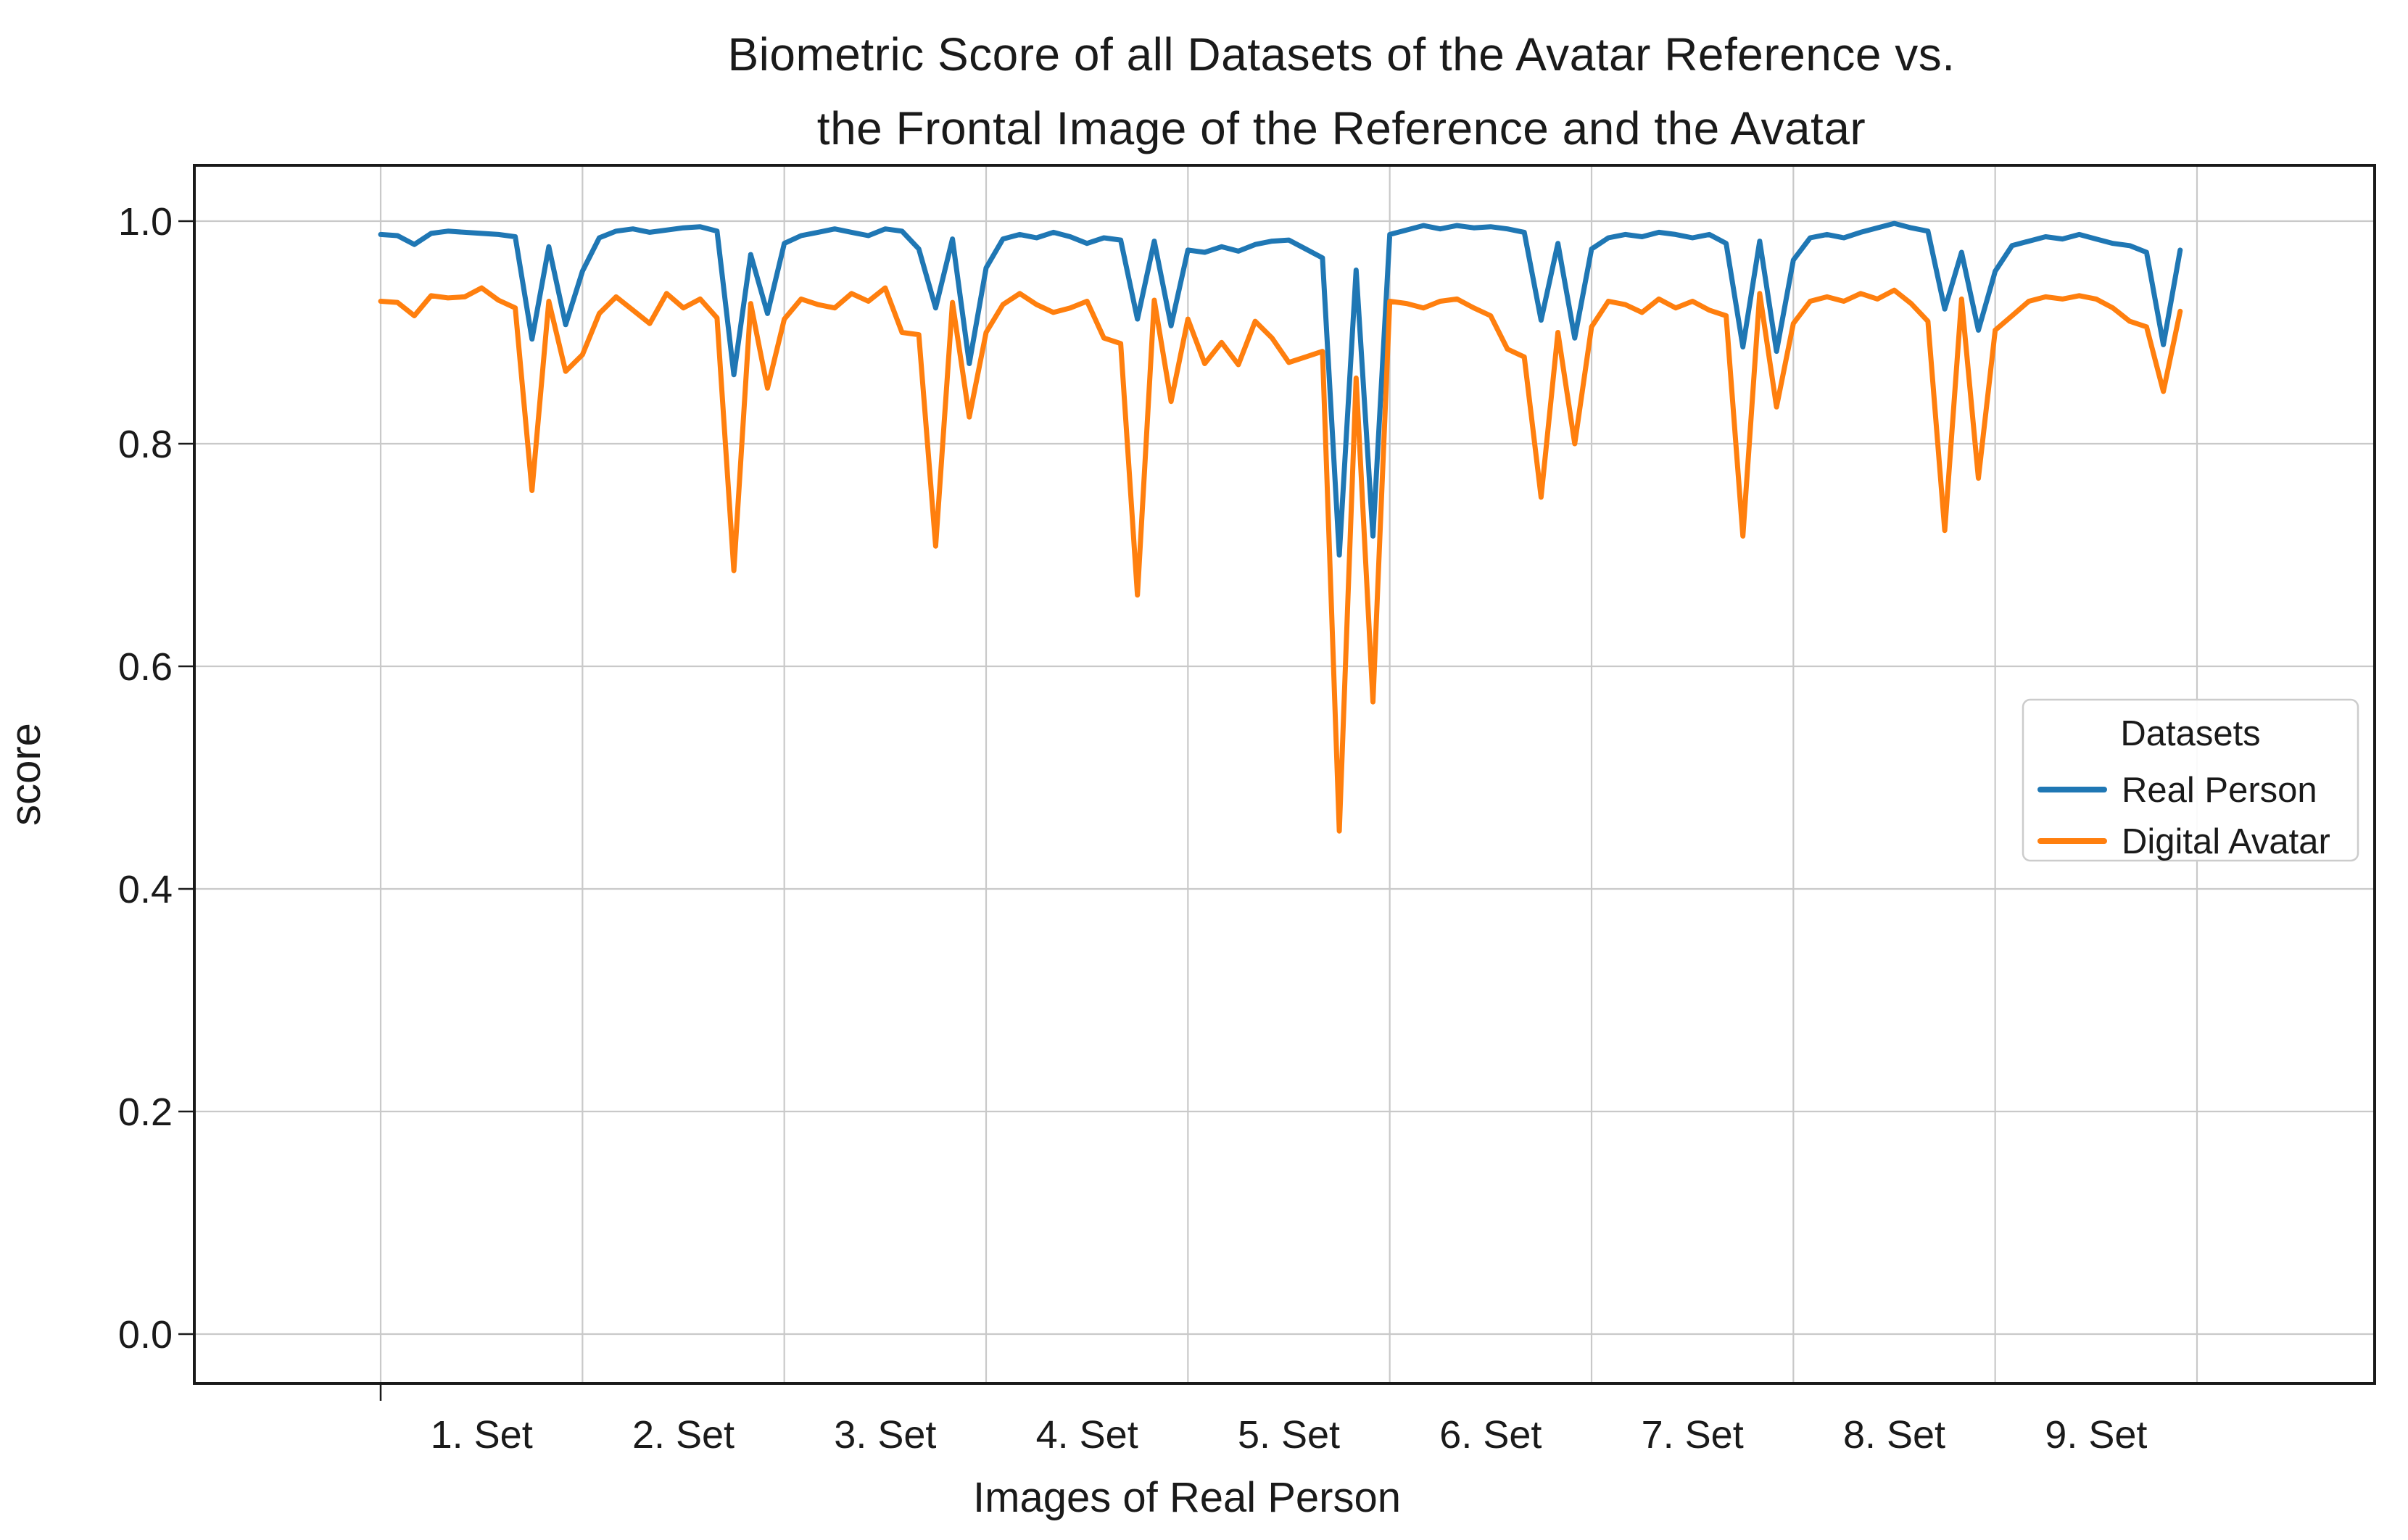 The width and height of the screenshot is (2408, 1540). I want to click on legend-box, so click(2190, 780).